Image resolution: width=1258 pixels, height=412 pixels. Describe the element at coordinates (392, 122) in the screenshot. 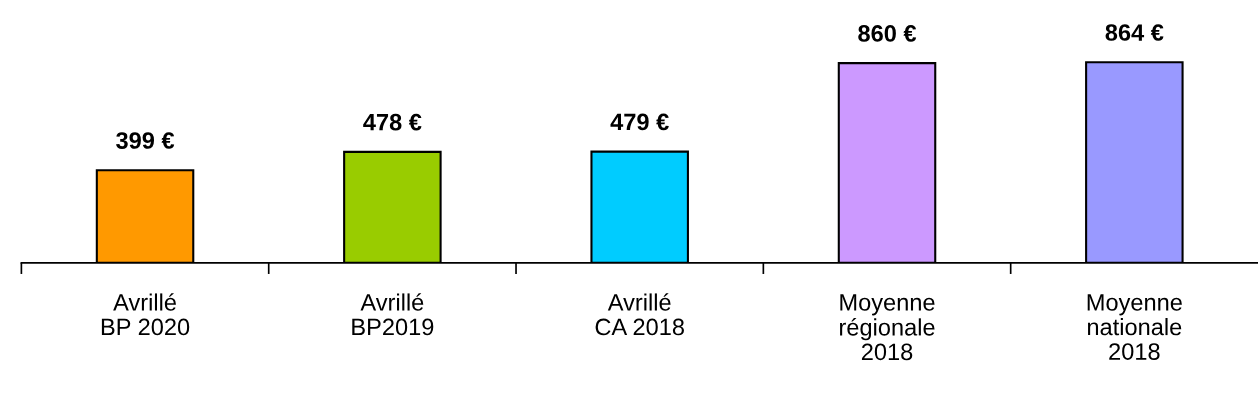

I see `data-label: 478 €` at that location.